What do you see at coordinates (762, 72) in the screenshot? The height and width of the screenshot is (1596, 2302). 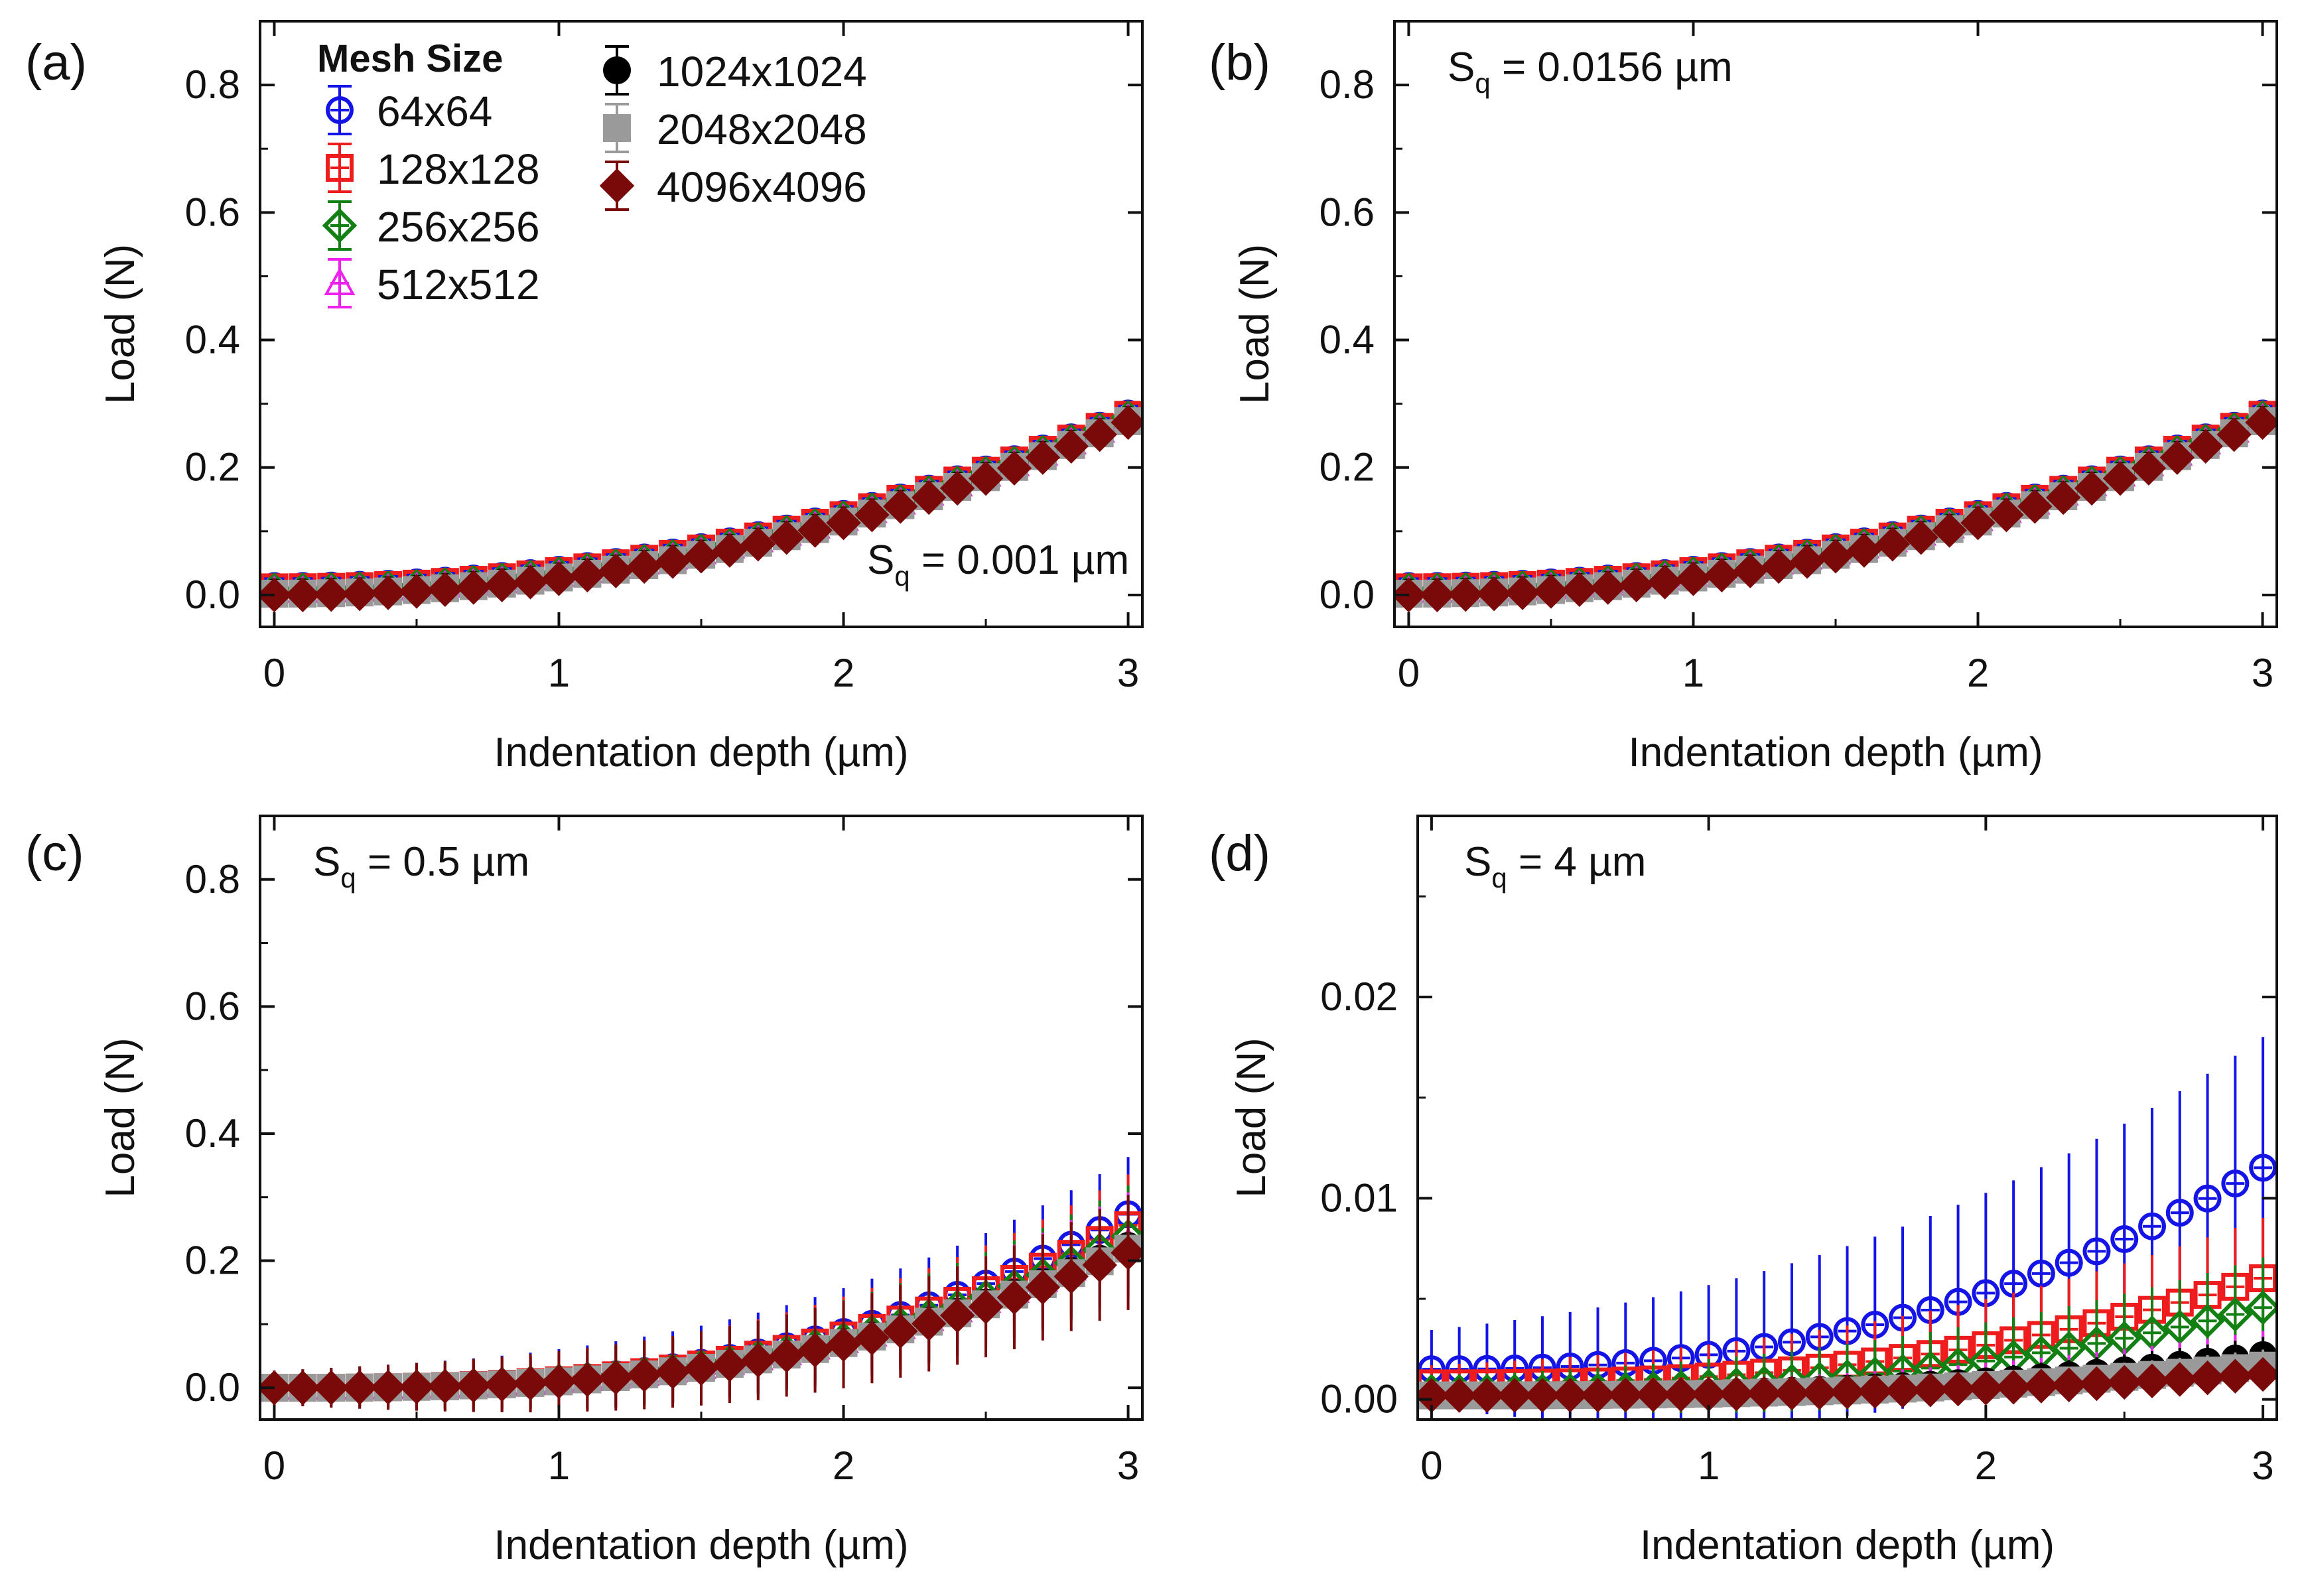 I see `legend-label: 1024x1024` at bounding box center [762, 72].